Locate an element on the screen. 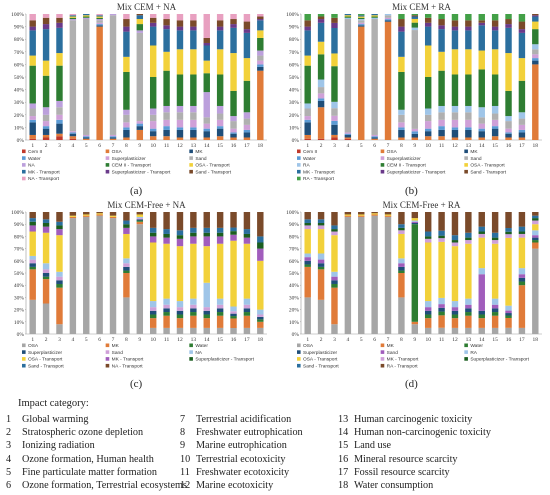  impact-category-number: 18 is located at coordinates (343, 485).